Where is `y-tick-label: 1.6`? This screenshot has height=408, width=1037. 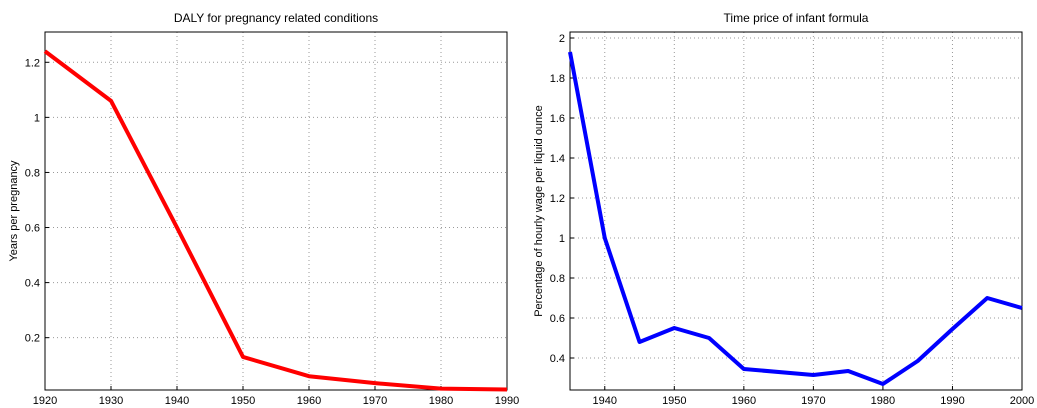 y-tick-label: 1.6 is located at coordinates (557, 119).